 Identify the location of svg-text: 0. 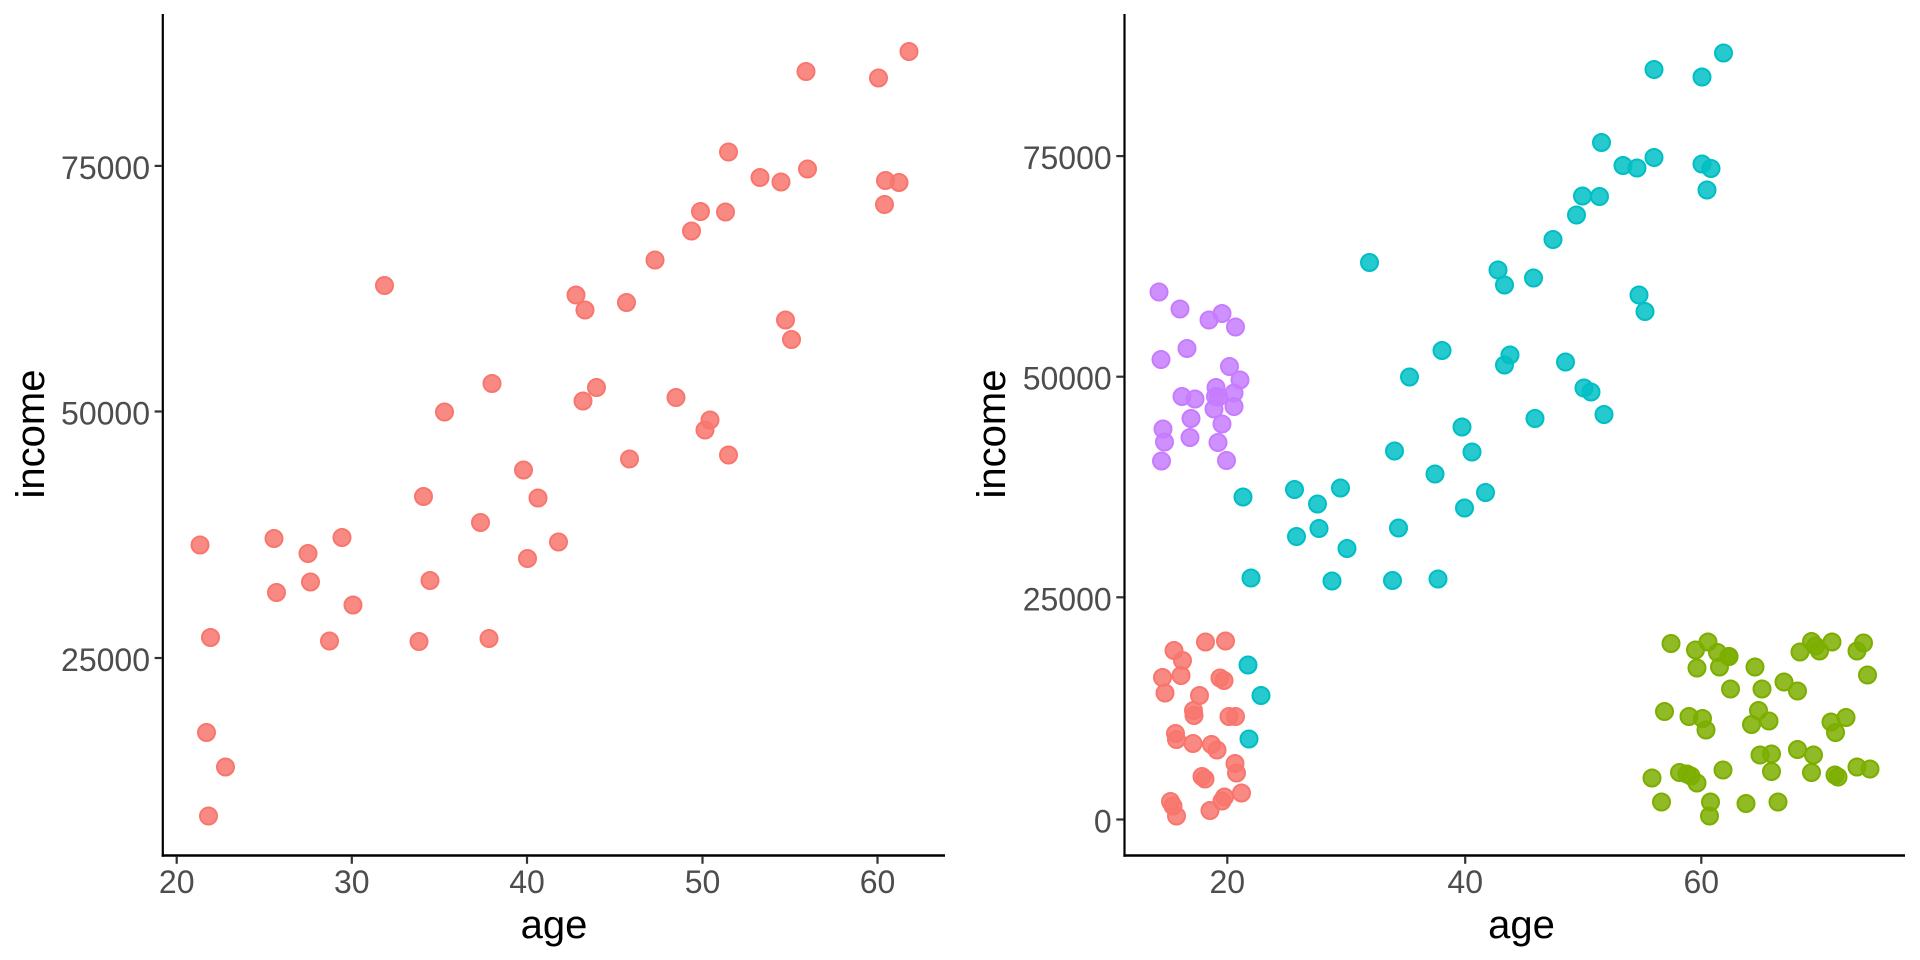
(1103, 822).